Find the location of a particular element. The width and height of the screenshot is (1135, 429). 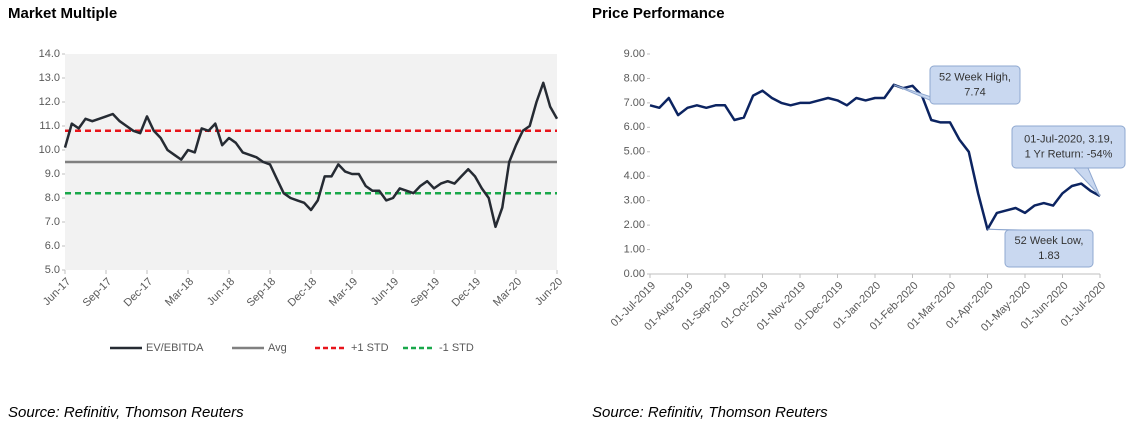

y-tick-label: 5.00 is located at coordinates (634, 152).